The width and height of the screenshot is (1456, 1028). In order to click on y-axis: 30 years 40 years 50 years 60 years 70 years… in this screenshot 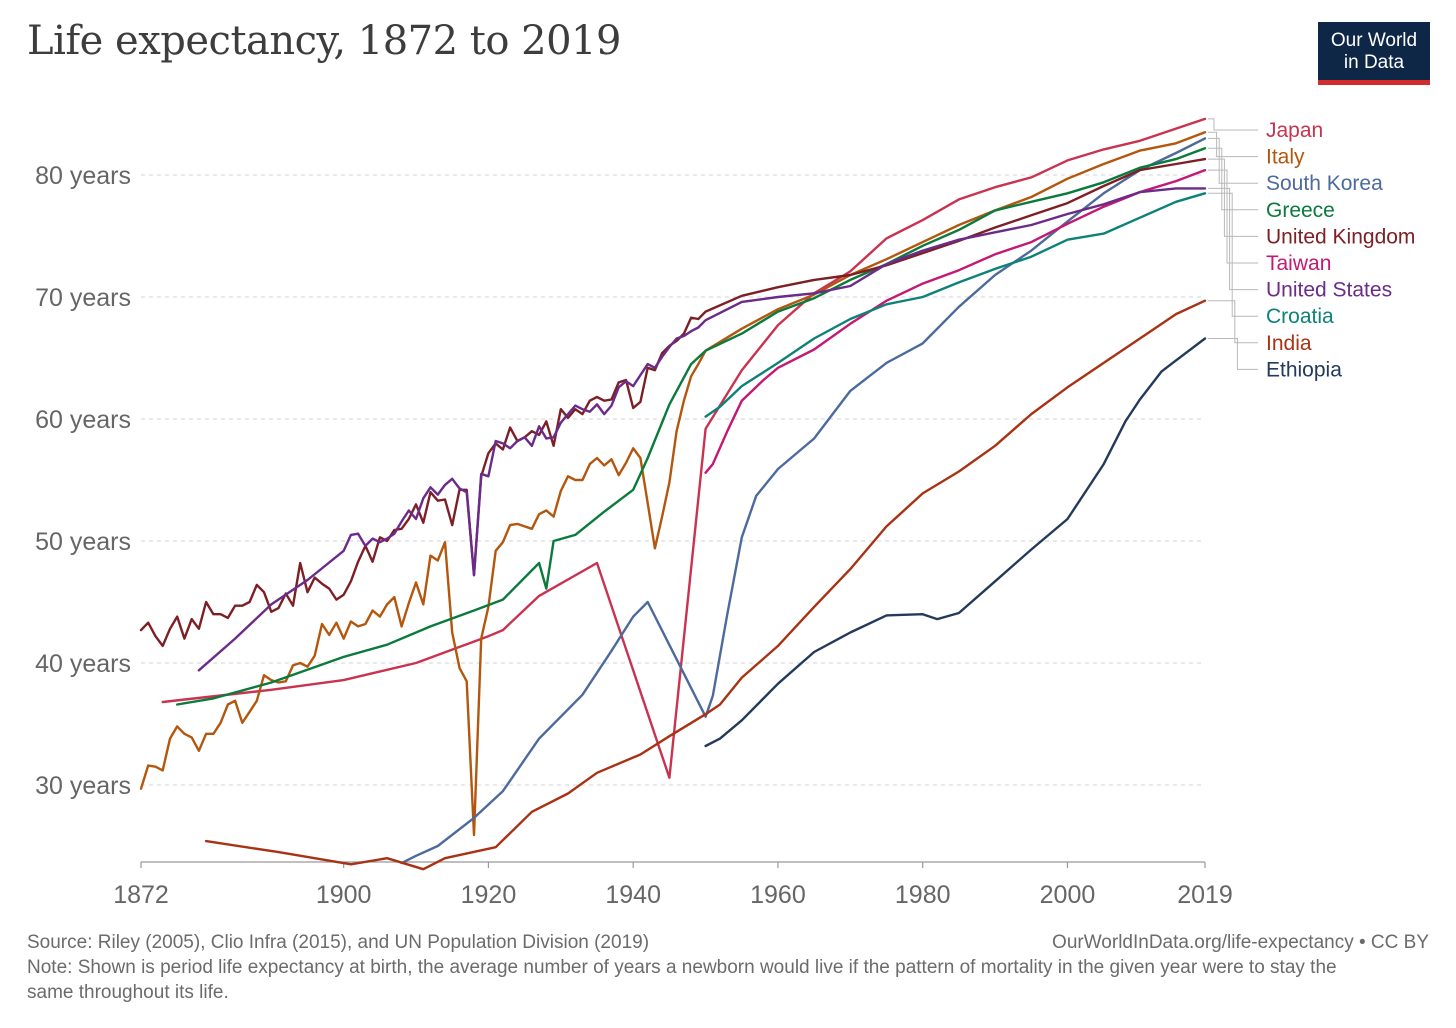, I will do `click(83, 481)`.